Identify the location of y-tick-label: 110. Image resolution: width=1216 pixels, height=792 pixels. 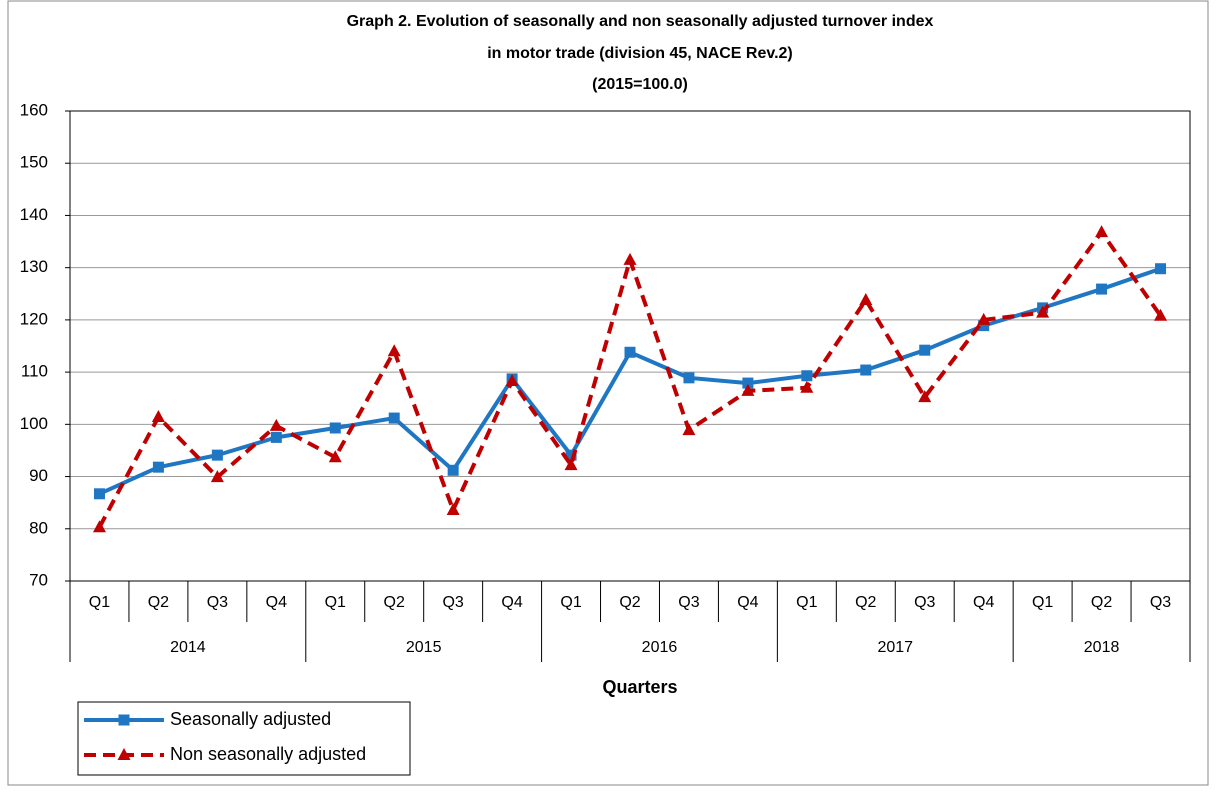
(34, 371).